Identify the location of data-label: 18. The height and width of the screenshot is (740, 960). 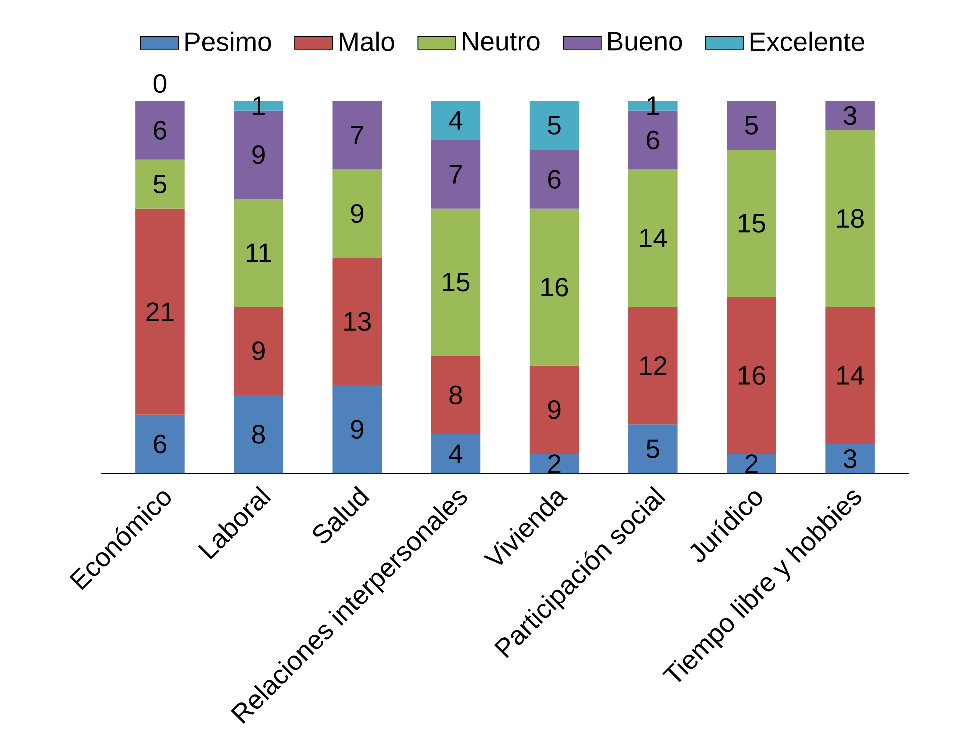
(851, 218).